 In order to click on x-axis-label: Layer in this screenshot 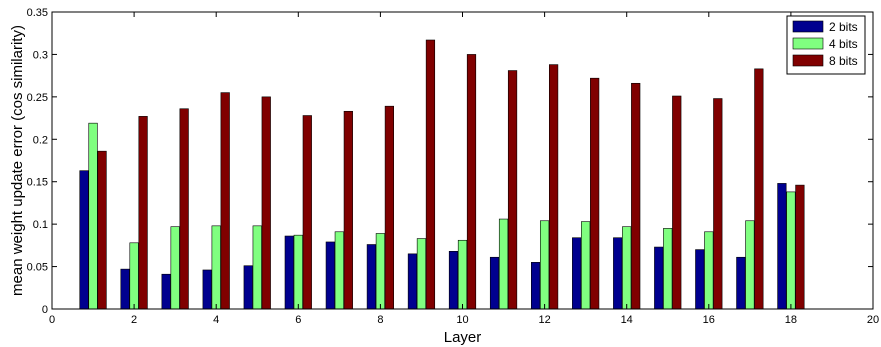, I will do `click(463, 337)`.